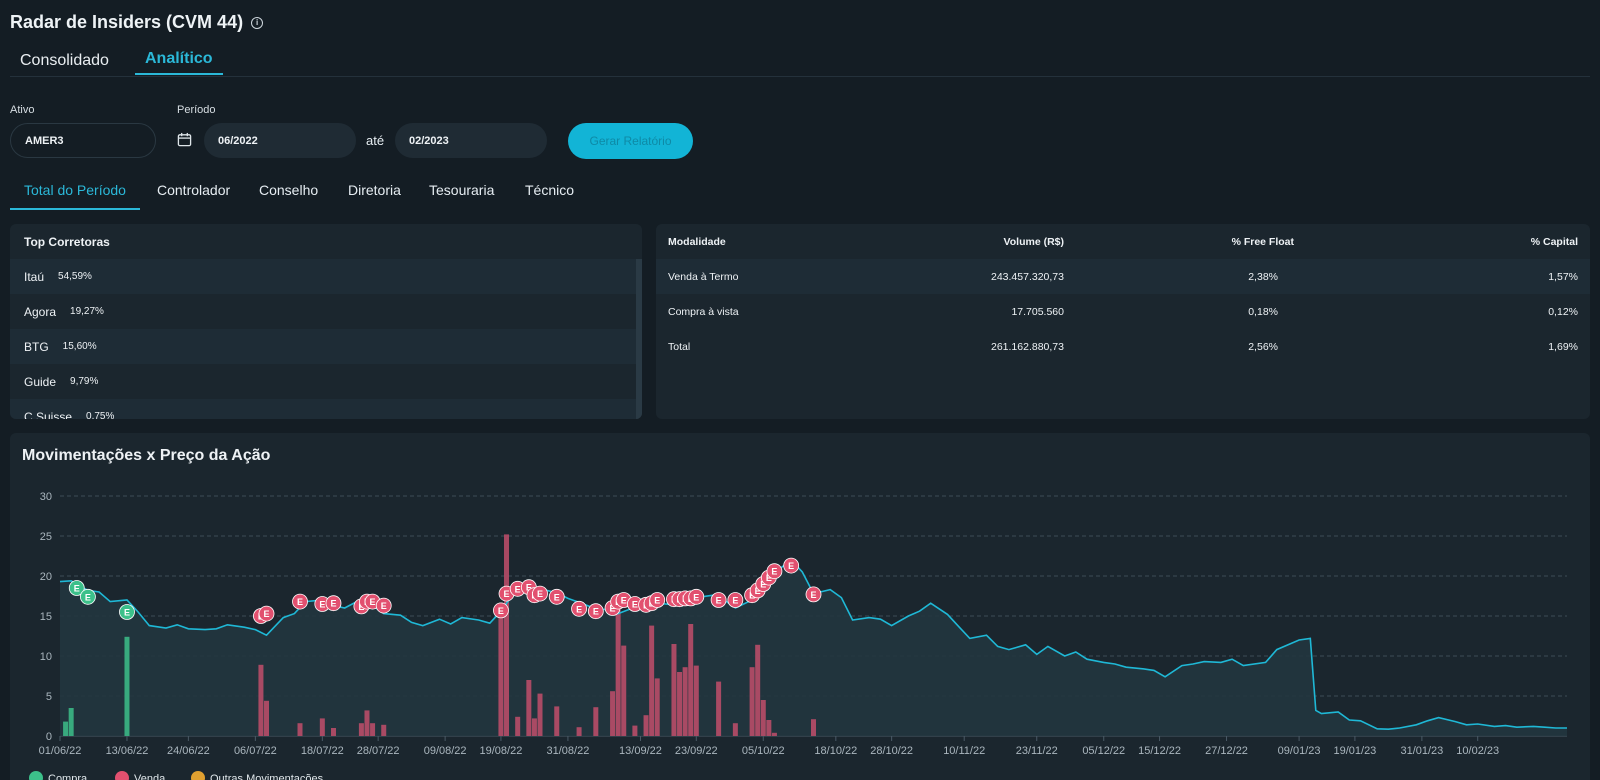 The height and width of the screenshot is (780, 1600). I want to click on legend-label: Compra, so click(68, 776).